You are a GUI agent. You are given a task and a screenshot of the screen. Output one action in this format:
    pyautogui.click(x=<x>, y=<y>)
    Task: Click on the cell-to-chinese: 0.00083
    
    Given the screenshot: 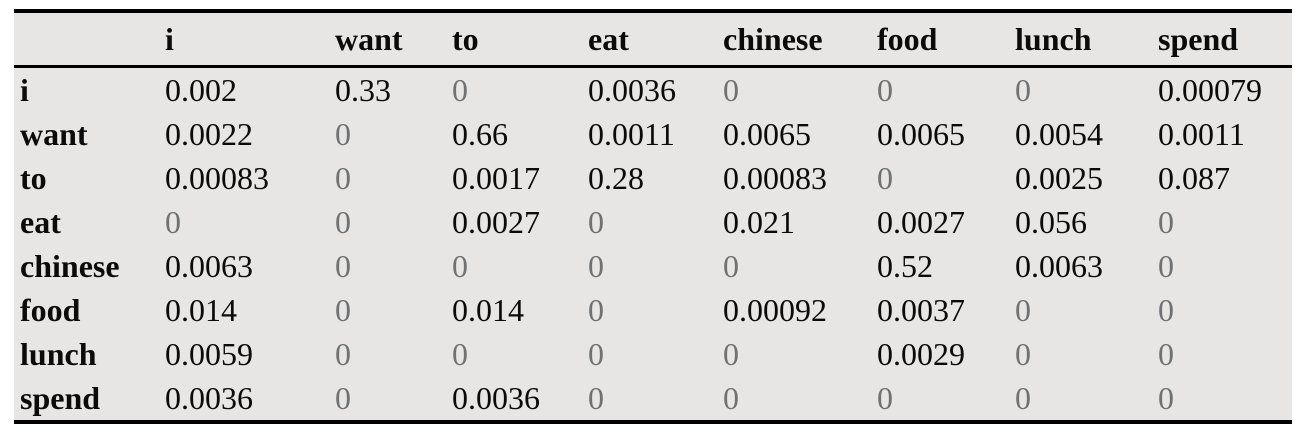 What is the action you would take?
    pyautogui.click(x=775, y=178)
    